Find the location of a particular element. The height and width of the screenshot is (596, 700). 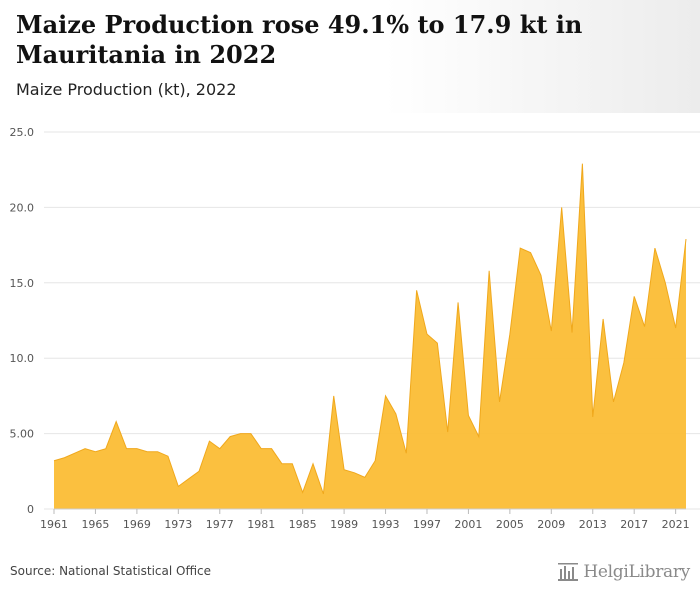

x-tick-label: 1993 is located at coordinates (386, 524).